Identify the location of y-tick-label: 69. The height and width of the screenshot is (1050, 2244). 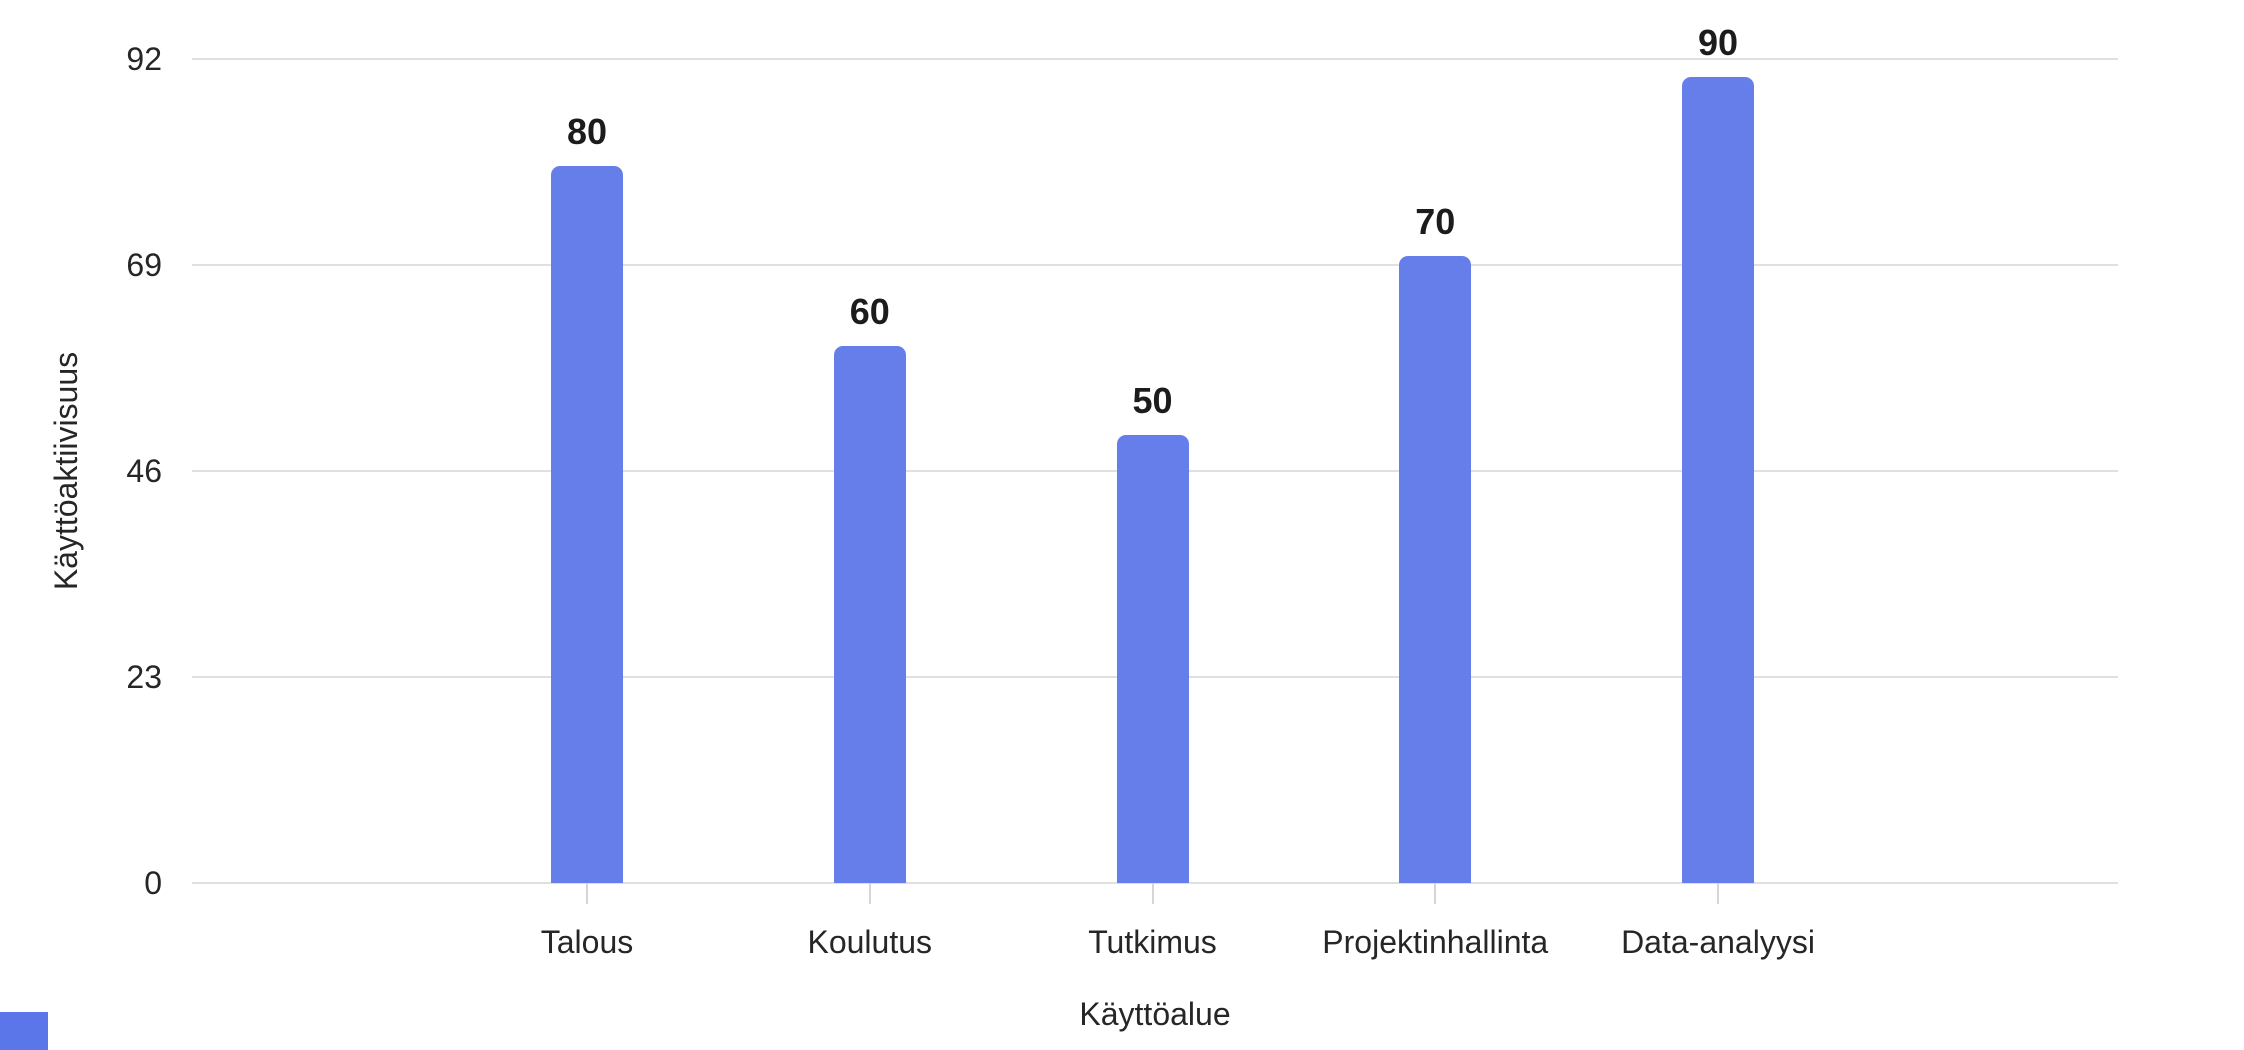
(144, 265).